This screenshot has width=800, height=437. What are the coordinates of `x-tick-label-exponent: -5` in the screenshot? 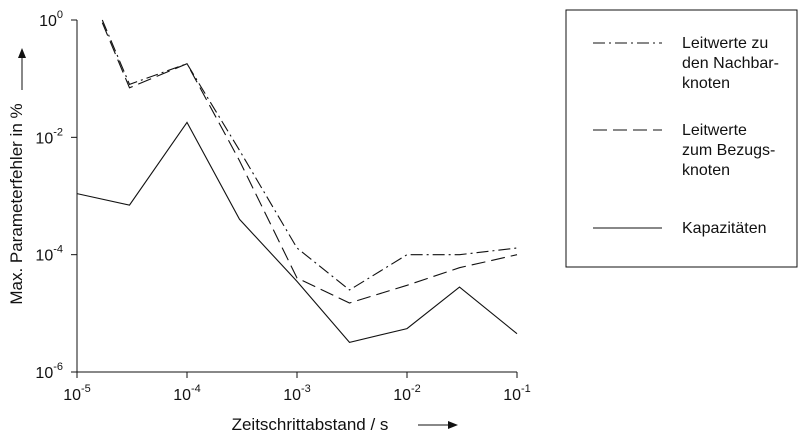 It's located at (86, 389).